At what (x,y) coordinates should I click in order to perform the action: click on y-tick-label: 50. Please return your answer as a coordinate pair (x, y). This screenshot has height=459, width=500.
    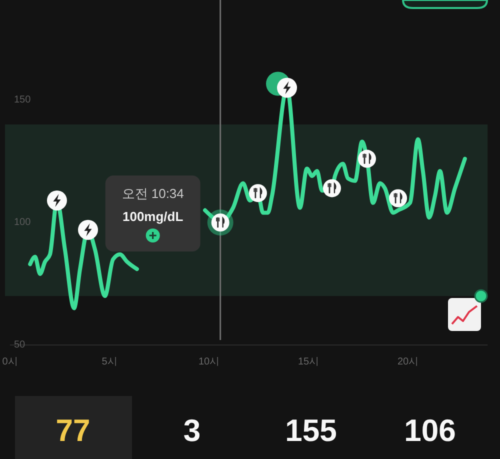
    Looking at the image, I should click on (20, 345).